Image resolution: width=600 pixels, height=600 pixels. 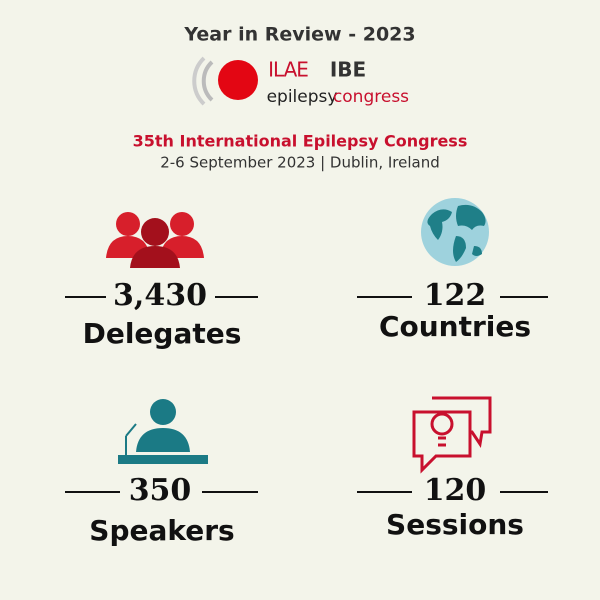 What do you see at coordinates (160, 490) in the screenshot?
I see `stat-value: 350` at bounding box center [160, 490].